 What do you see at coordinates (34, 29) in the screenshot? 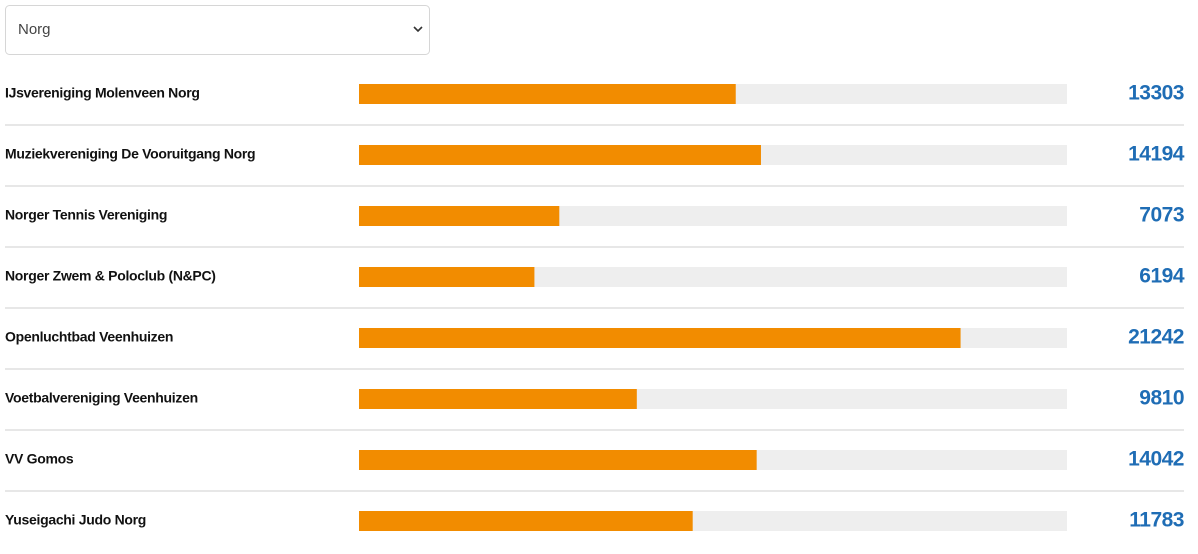
I see `dropdown-value: Norg` at bounding box center [34, 29].